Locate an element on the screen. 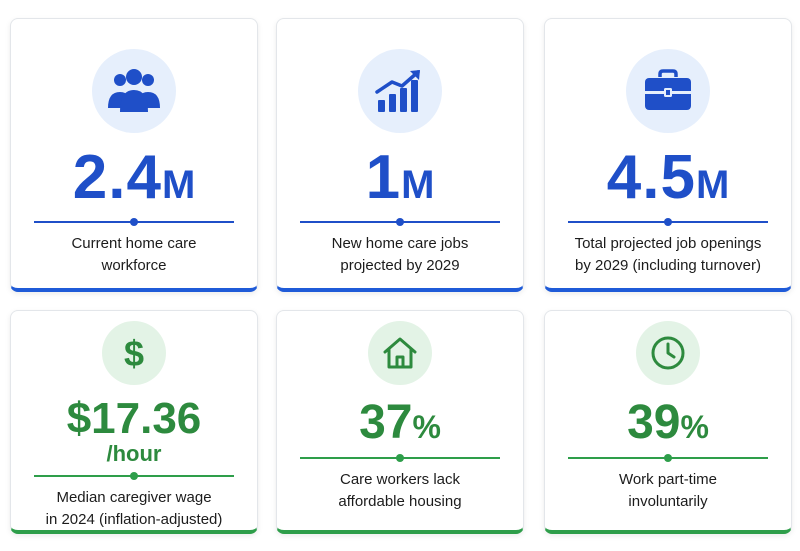 This screenshot has height=551, width=800. stat-description: Current home care workforce is located at coordinates (134, 254).